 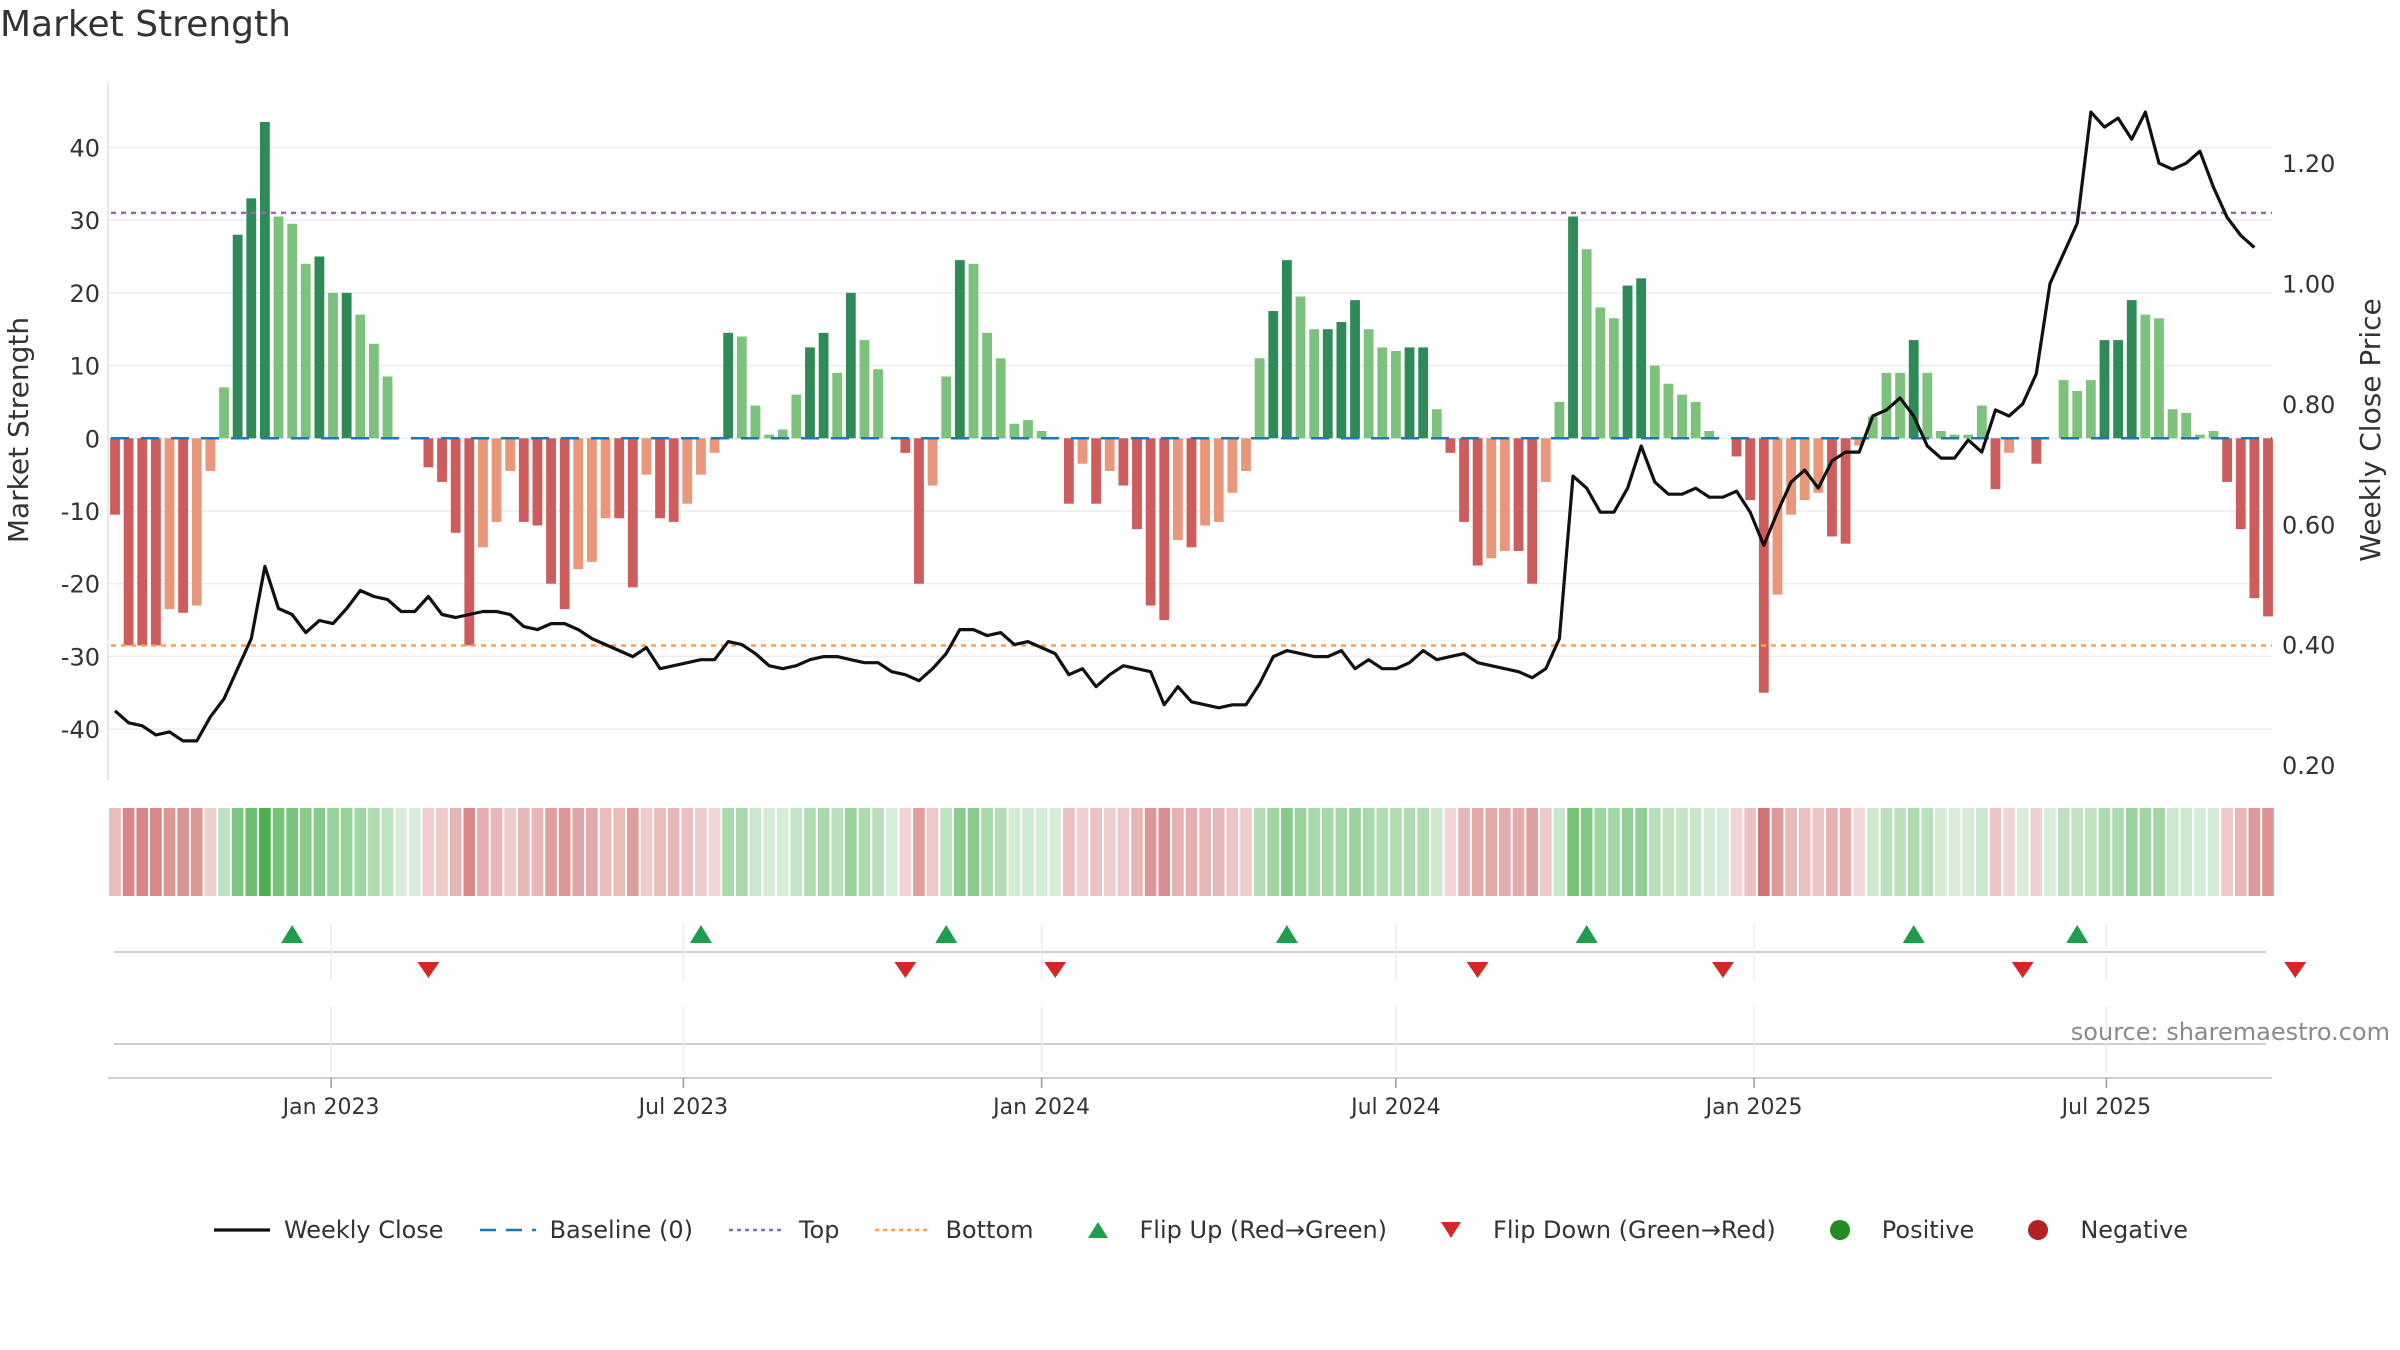 I want to click on legend-item: Negative, so click(x=2098, y=1230).